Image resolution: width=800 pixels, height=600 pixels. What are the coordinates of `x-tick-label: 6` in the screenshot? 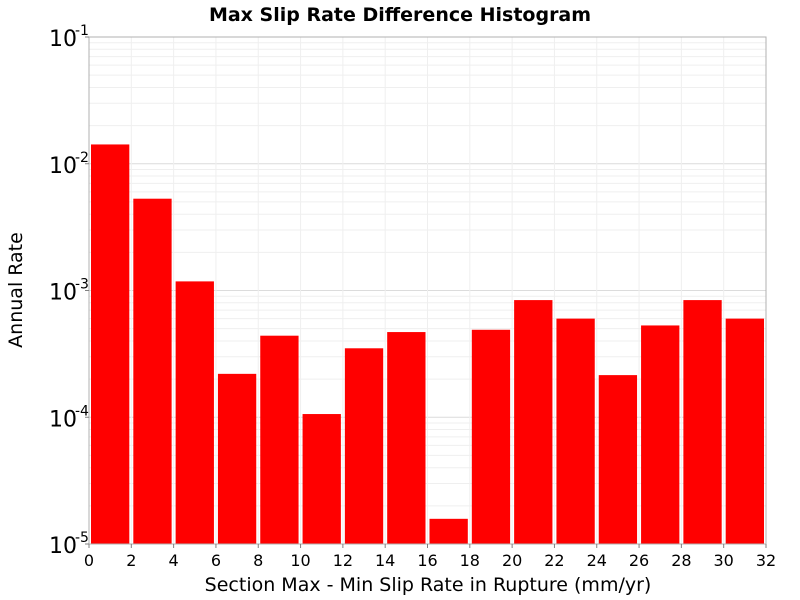 It's located at (216, 560).